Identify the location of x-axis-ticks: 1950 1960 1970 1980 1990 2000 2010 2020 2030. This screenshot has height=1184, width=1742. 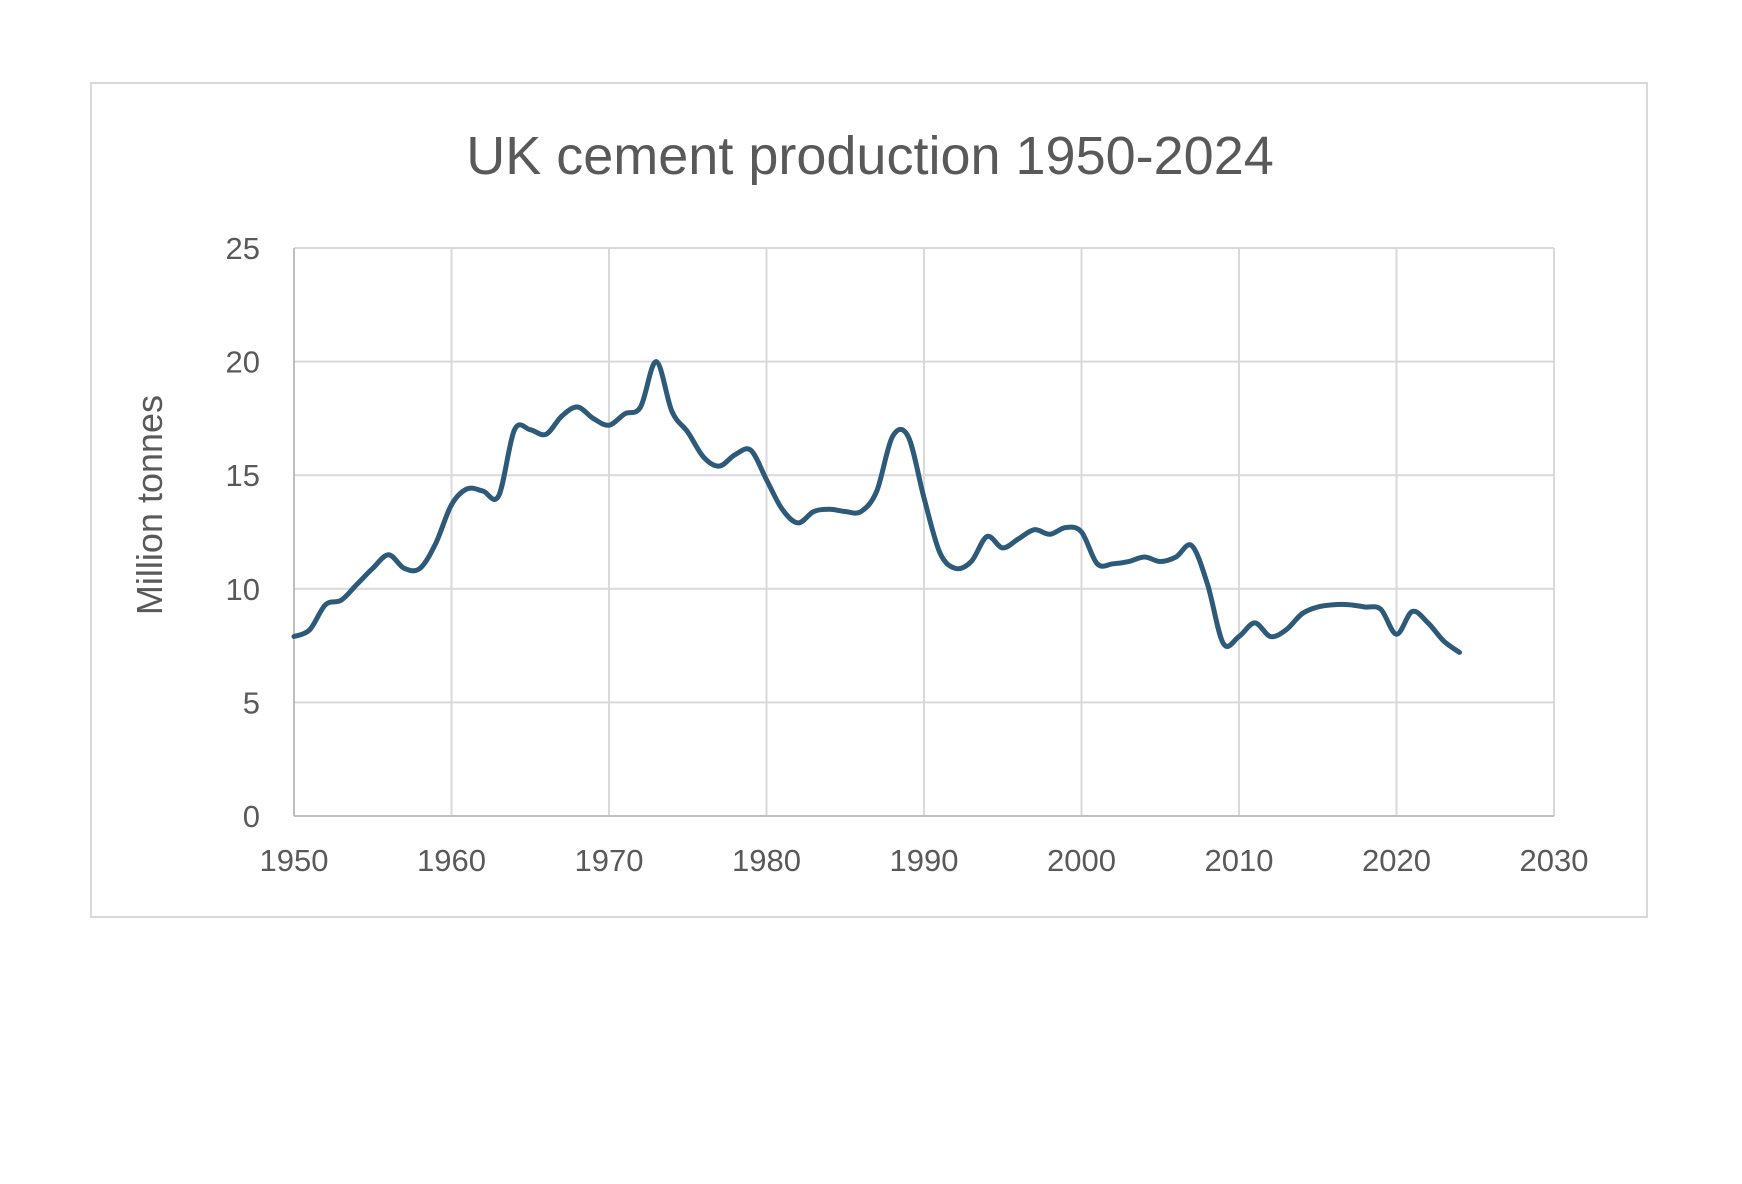
(924, 860).